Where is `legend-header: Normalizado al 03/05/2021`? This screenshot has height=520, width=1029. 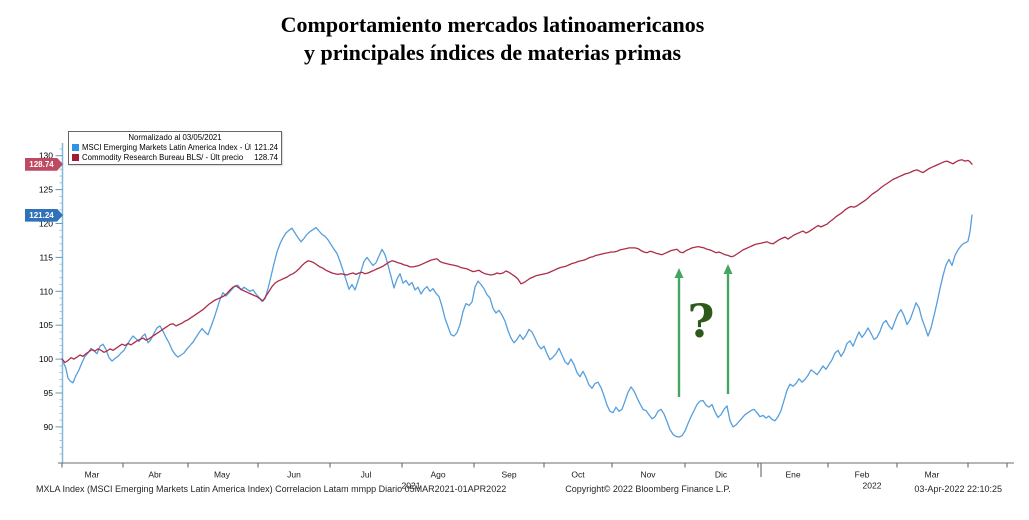 legend-header: Normalizado al 03/05/2021 is located at coordinates (175, 137).